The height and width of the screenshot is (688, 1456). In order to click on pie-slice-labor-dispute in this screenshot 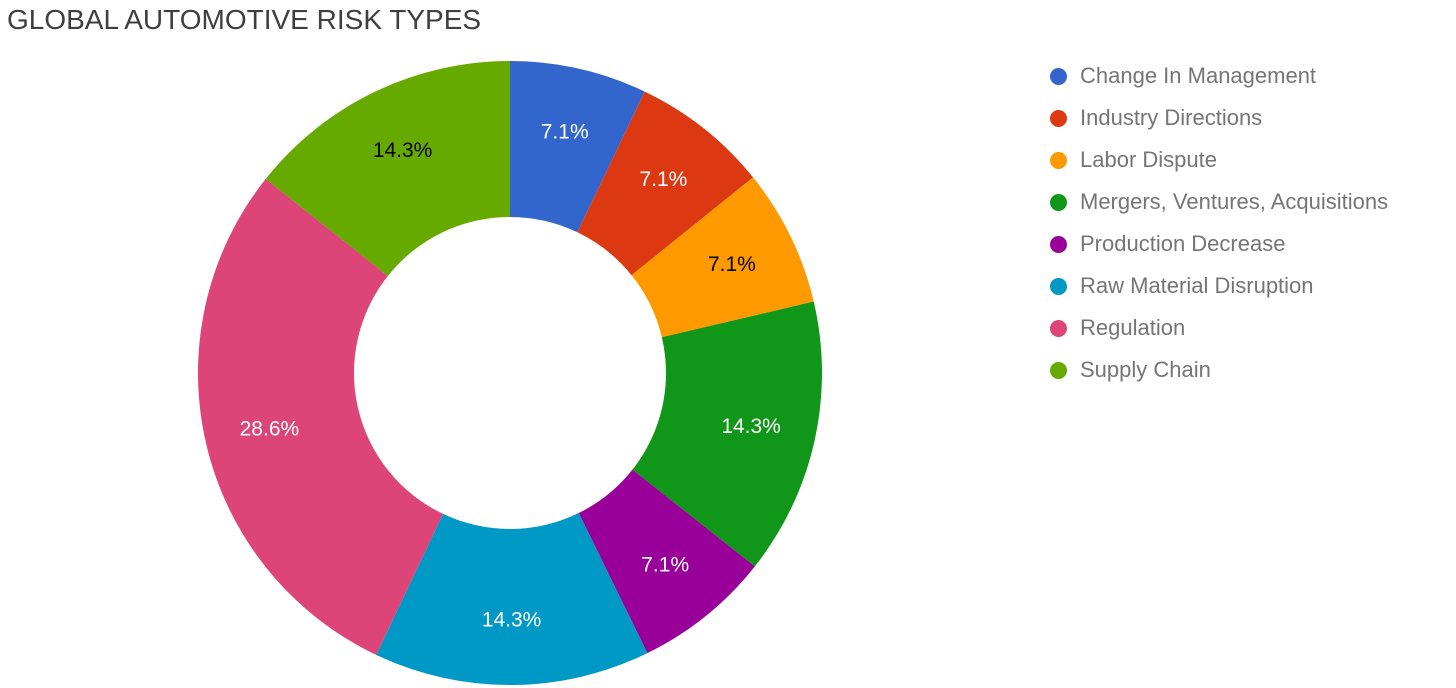, I will do `click(722, 257)`.